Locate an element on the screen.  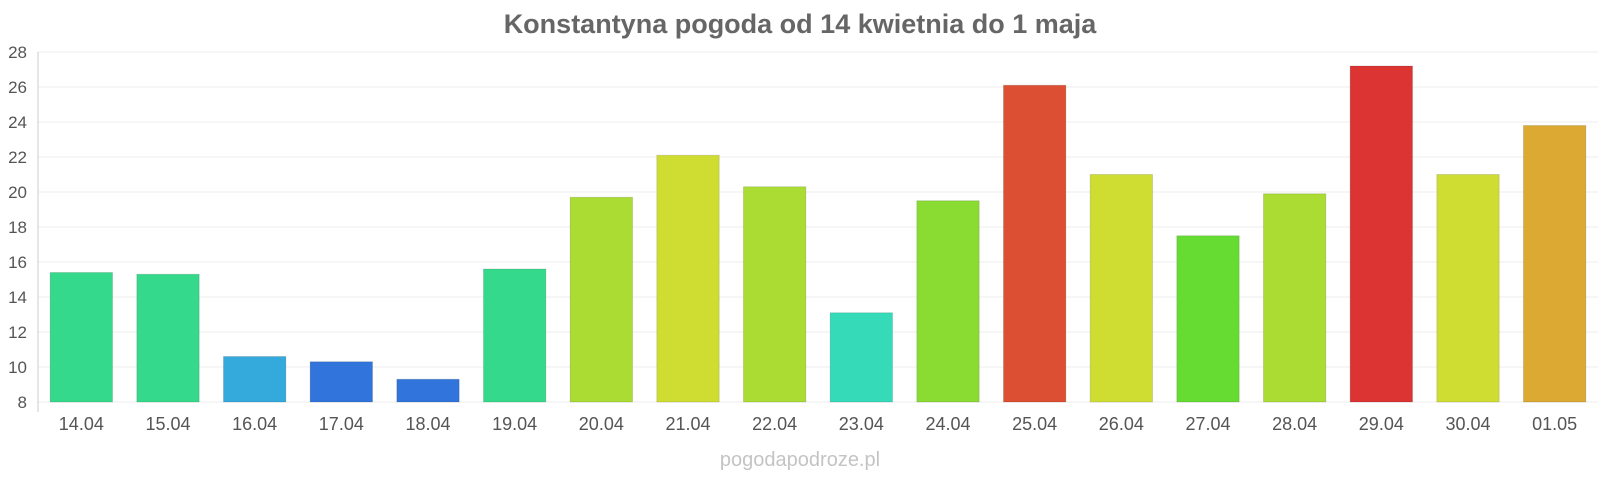
x-tick-label: 20.04 is located at coordinates (601, 424).